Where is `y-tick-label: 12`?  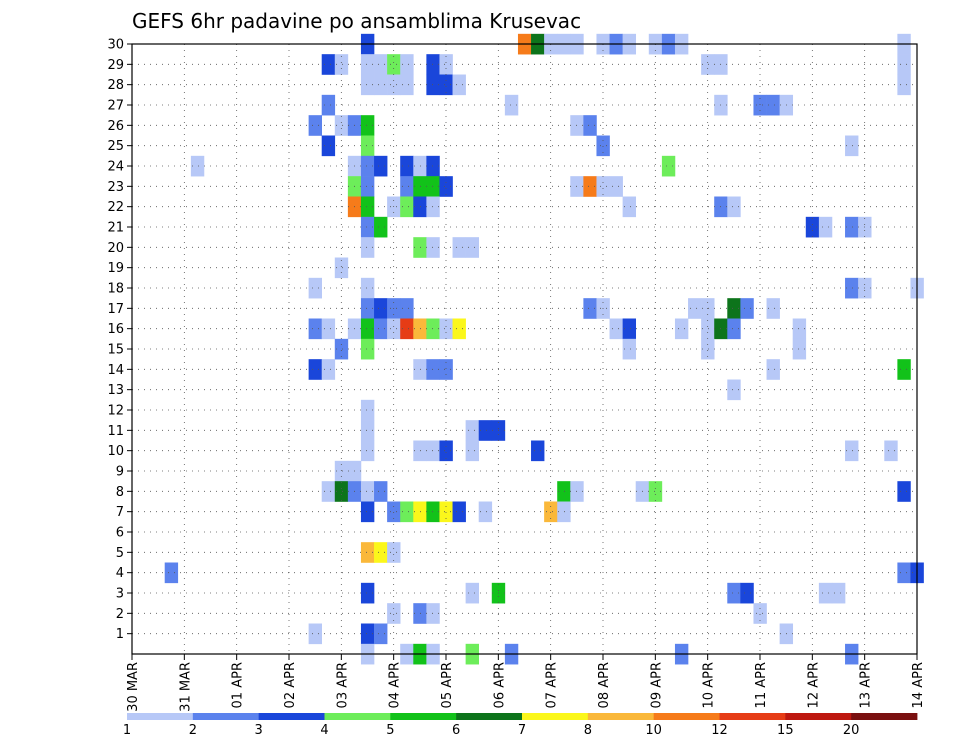
y-tick-label: 12 is located at coordinates (115, 411).